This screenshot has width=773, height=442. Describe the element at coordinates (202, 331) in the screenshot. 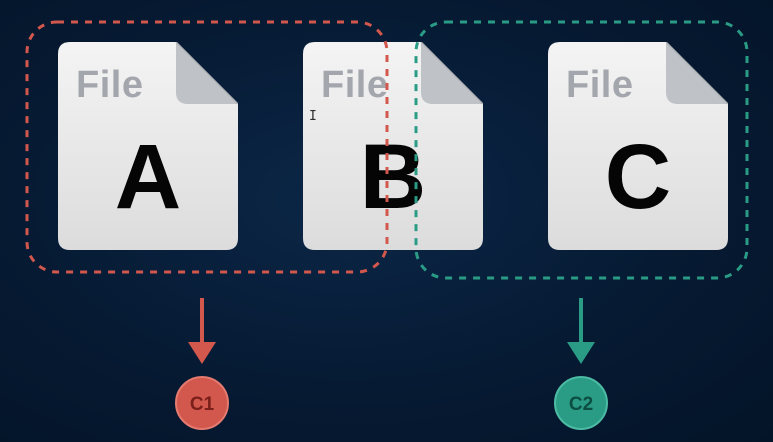

I see `arrow-down-icon-c1` at that location.